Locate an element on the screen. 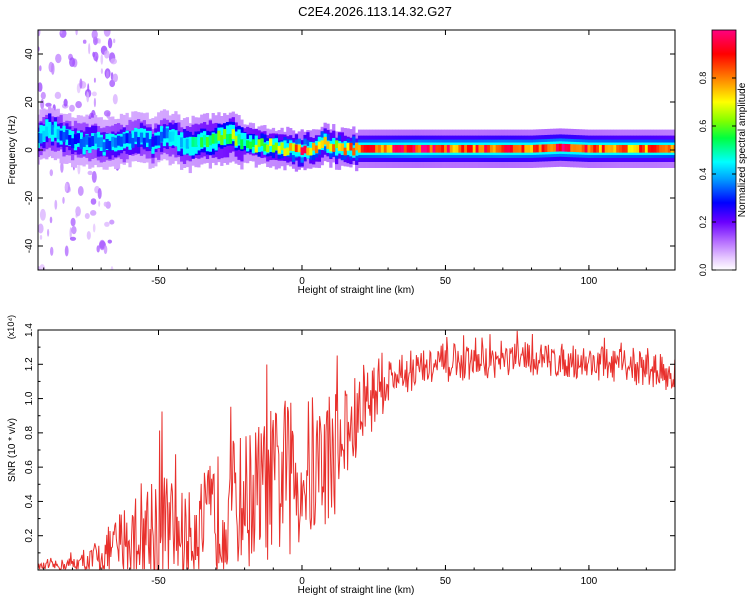 The image size is (750, 605). snr-scale-label: (x10⁴) is located at coordinates (11, 327).